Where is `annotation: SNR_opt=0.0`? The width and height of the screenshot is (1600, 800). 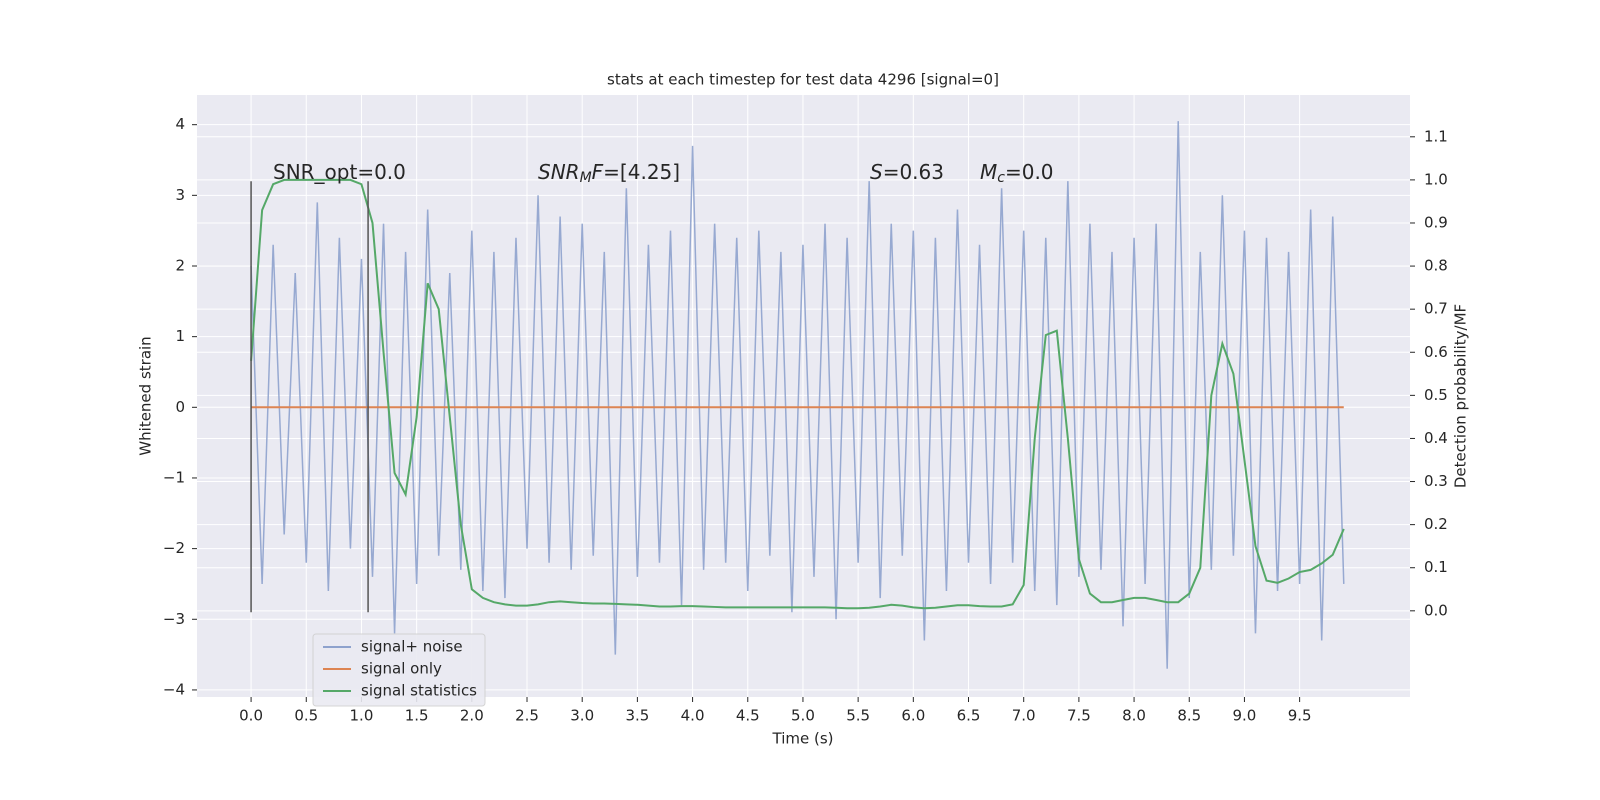 annotation: SNR_opt=0.0 is located at coordinates (339, 172).